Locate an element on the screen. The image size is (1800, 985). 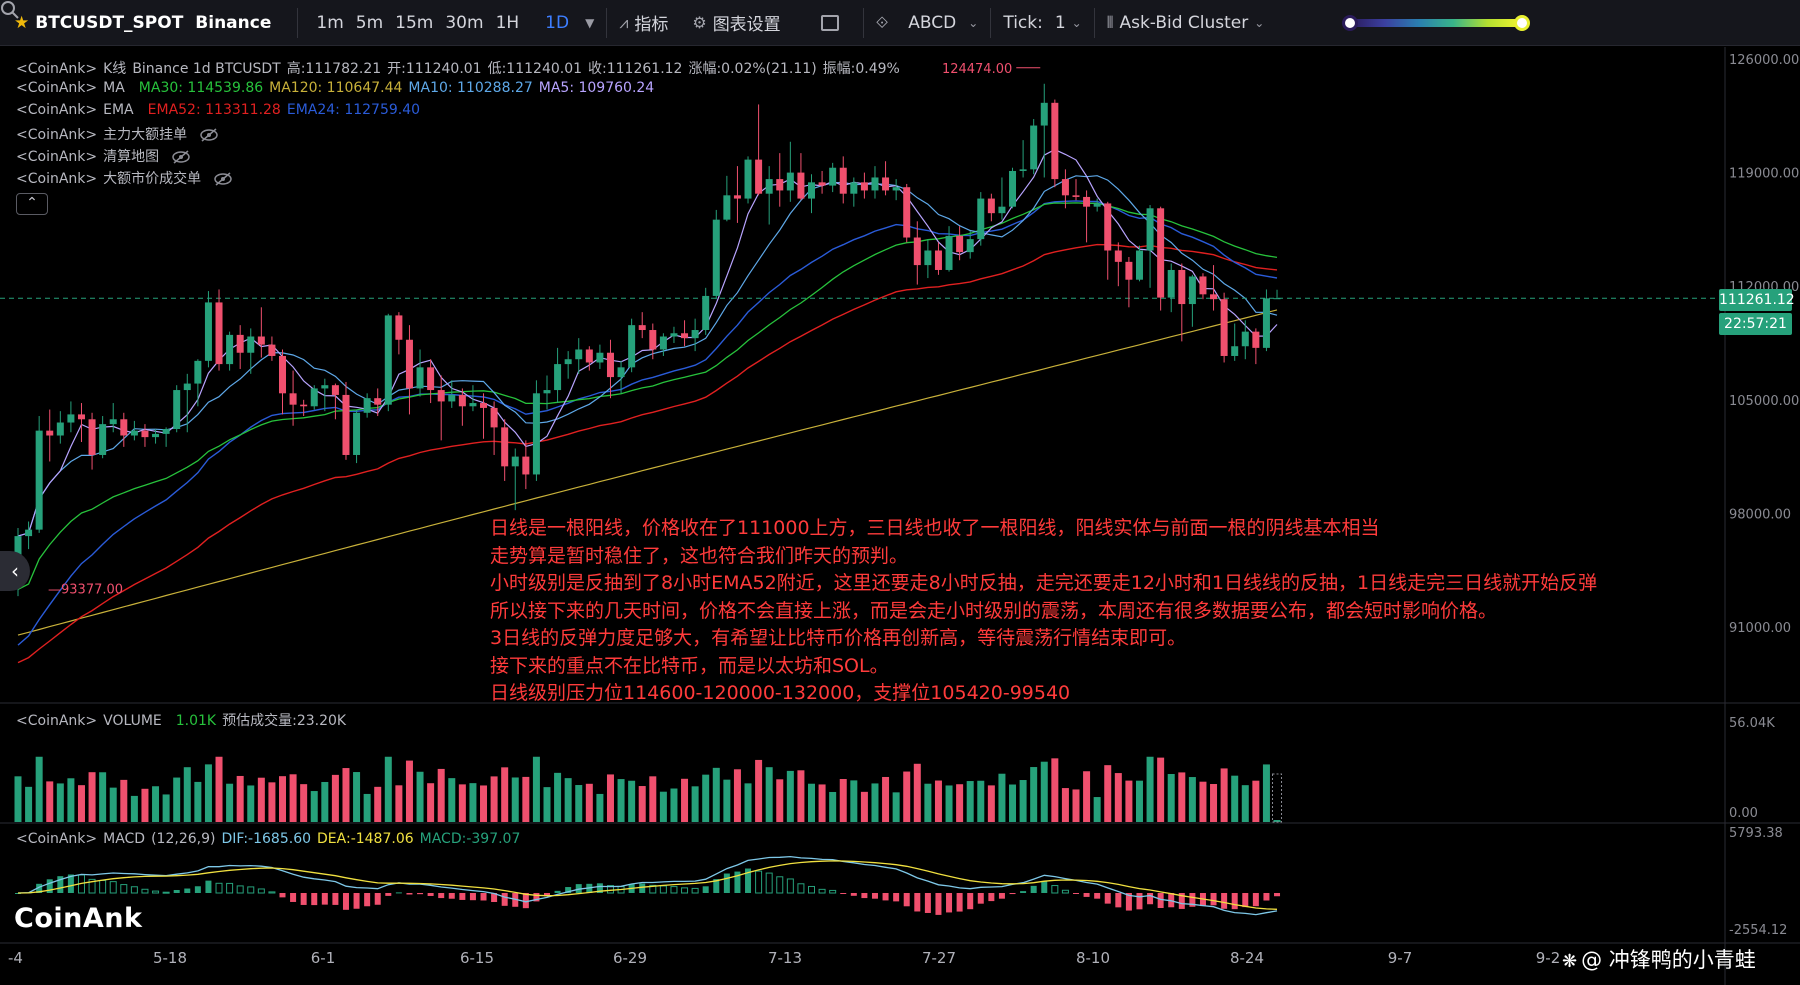
symbol-name: BTCUSDT_SPOT is located at coordinates (109, 22).